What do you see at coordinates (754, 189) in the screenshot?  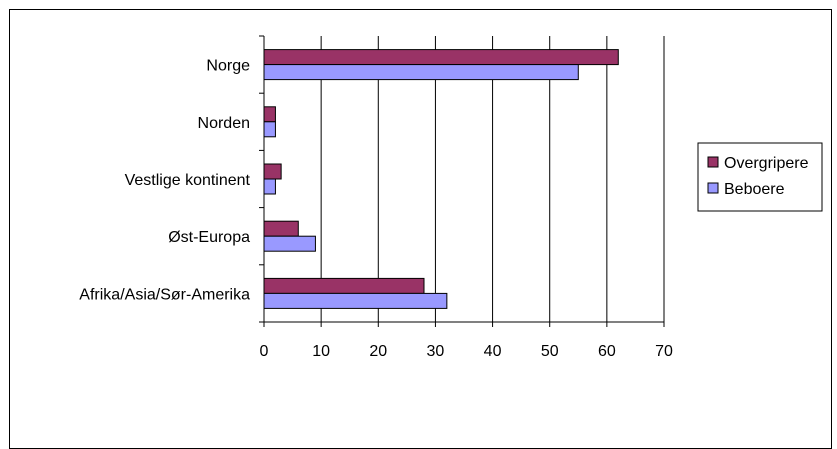 I see `legend-label: Beboere` at bounding box center [754, 189].